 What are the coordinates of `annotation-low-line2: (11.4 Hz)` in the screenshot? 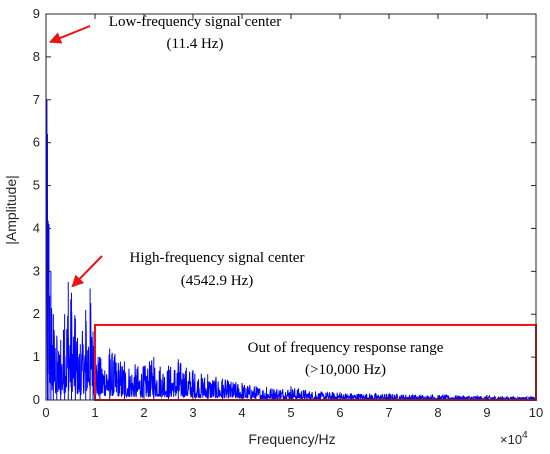 It's located at (195, 44).